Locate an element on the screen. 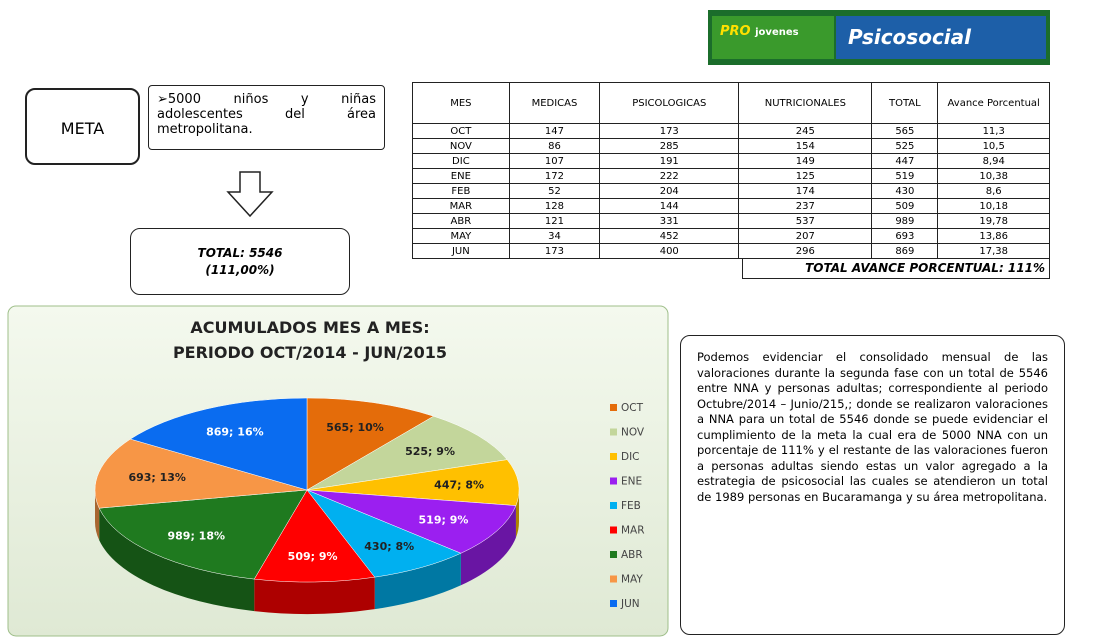 The width and height of the screenshot is (1114, 642). table-cell: 121 is located at coordinates (554, 221).